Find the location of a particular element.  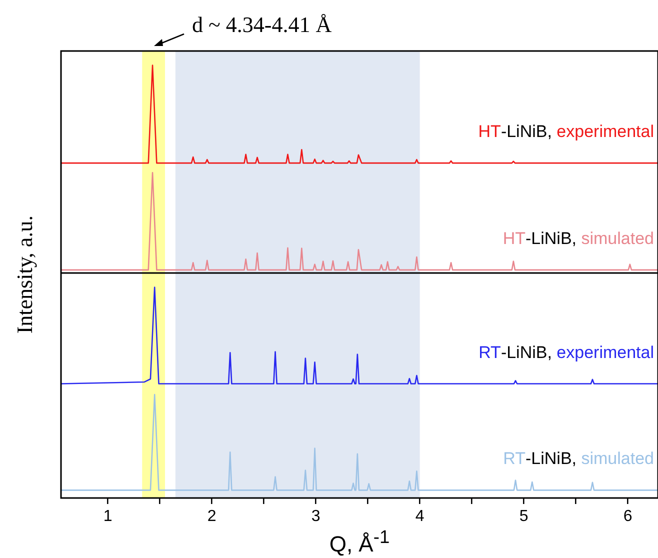

x-tick-label: 4 is located at coordinates (419, 517).